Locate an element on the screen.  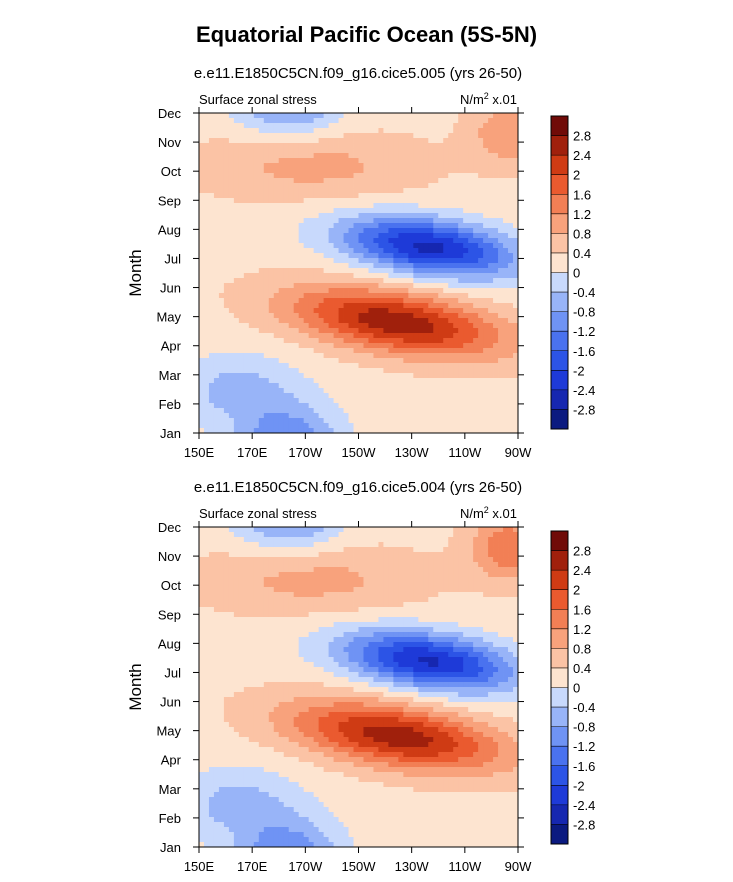
y-tick-label: Jul is located at coordinates (172, 258).